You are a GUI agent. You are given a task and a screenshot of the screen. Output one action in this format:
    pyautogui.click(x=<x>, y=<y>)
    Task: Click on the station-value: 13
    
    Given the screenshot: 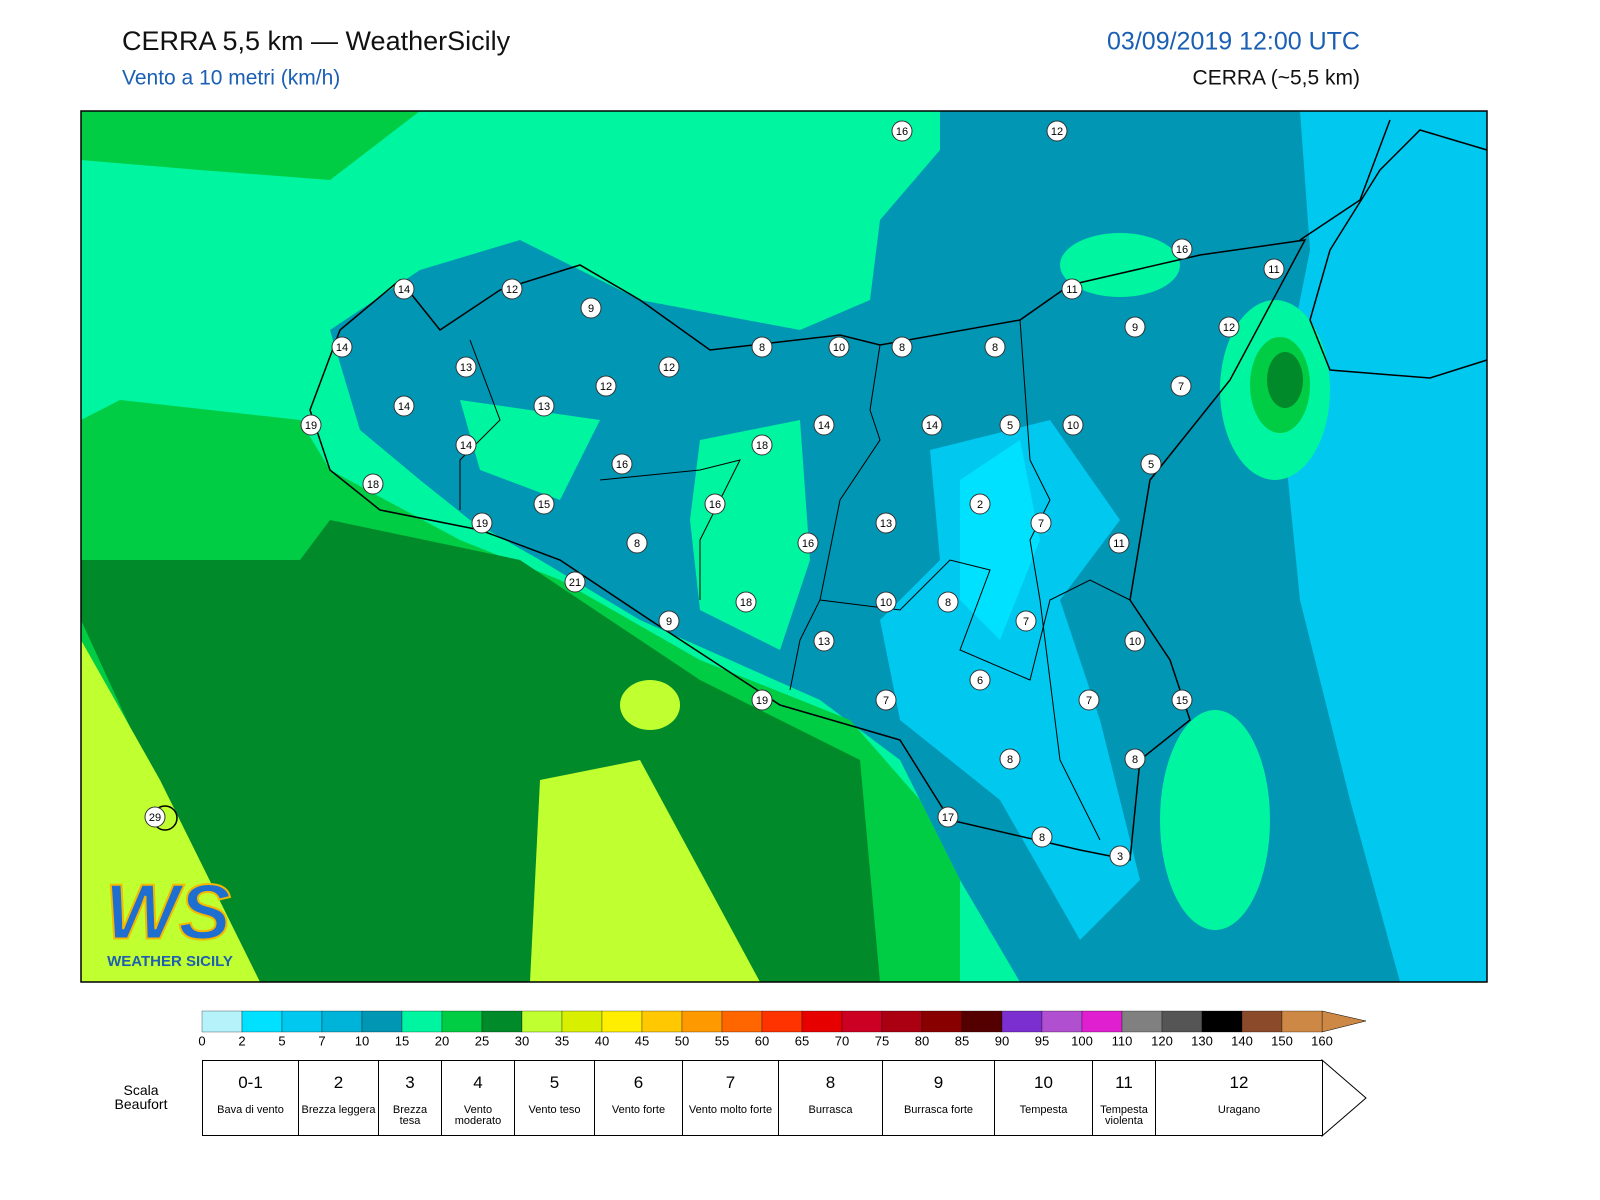 What is the action you would take?
    pyautogui.click(x=544, y=407)
    